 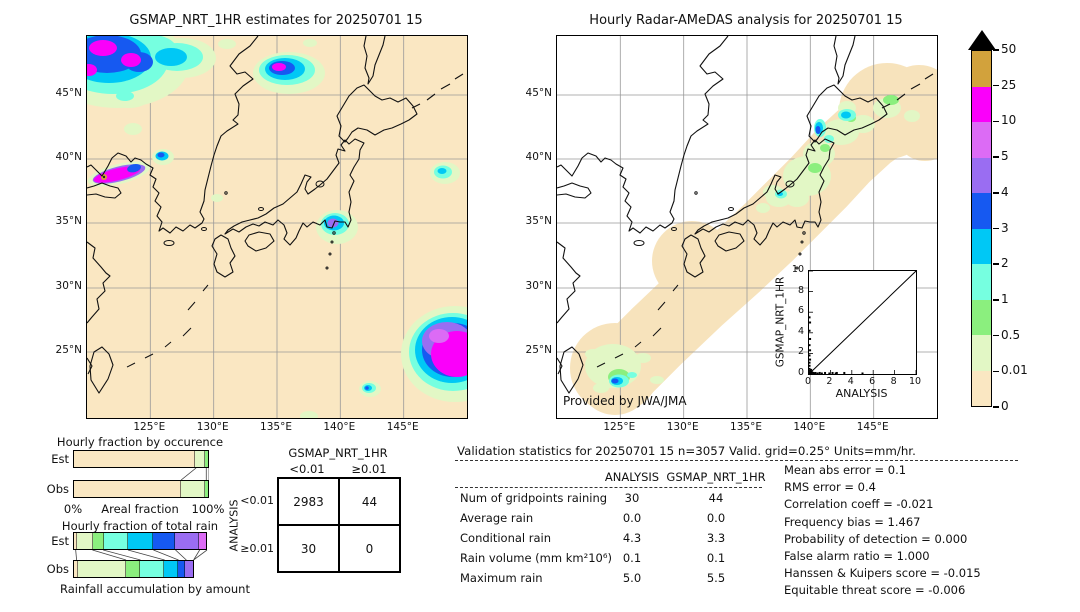 What do you see at coordinates (872, 427) in the screenshot?
I see `lon-tick: 145°E` at bounding box center [872, 427].